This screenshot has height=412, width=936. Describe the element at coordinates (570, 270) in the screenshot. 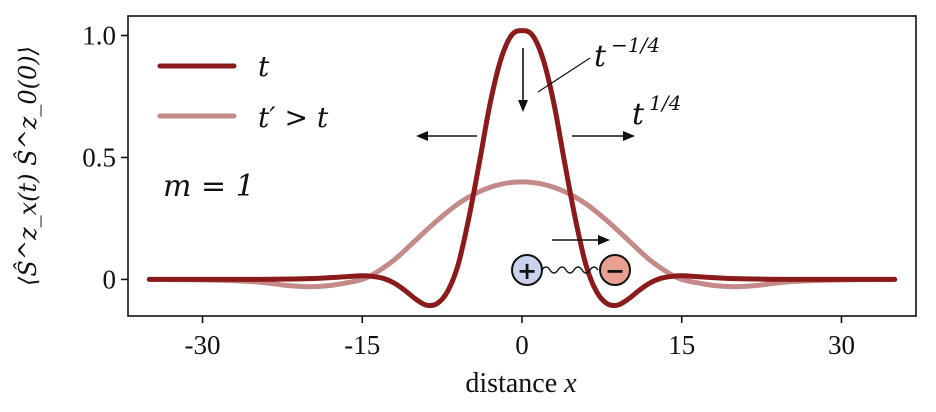

I see `dipole-wavy-bond` at that location.